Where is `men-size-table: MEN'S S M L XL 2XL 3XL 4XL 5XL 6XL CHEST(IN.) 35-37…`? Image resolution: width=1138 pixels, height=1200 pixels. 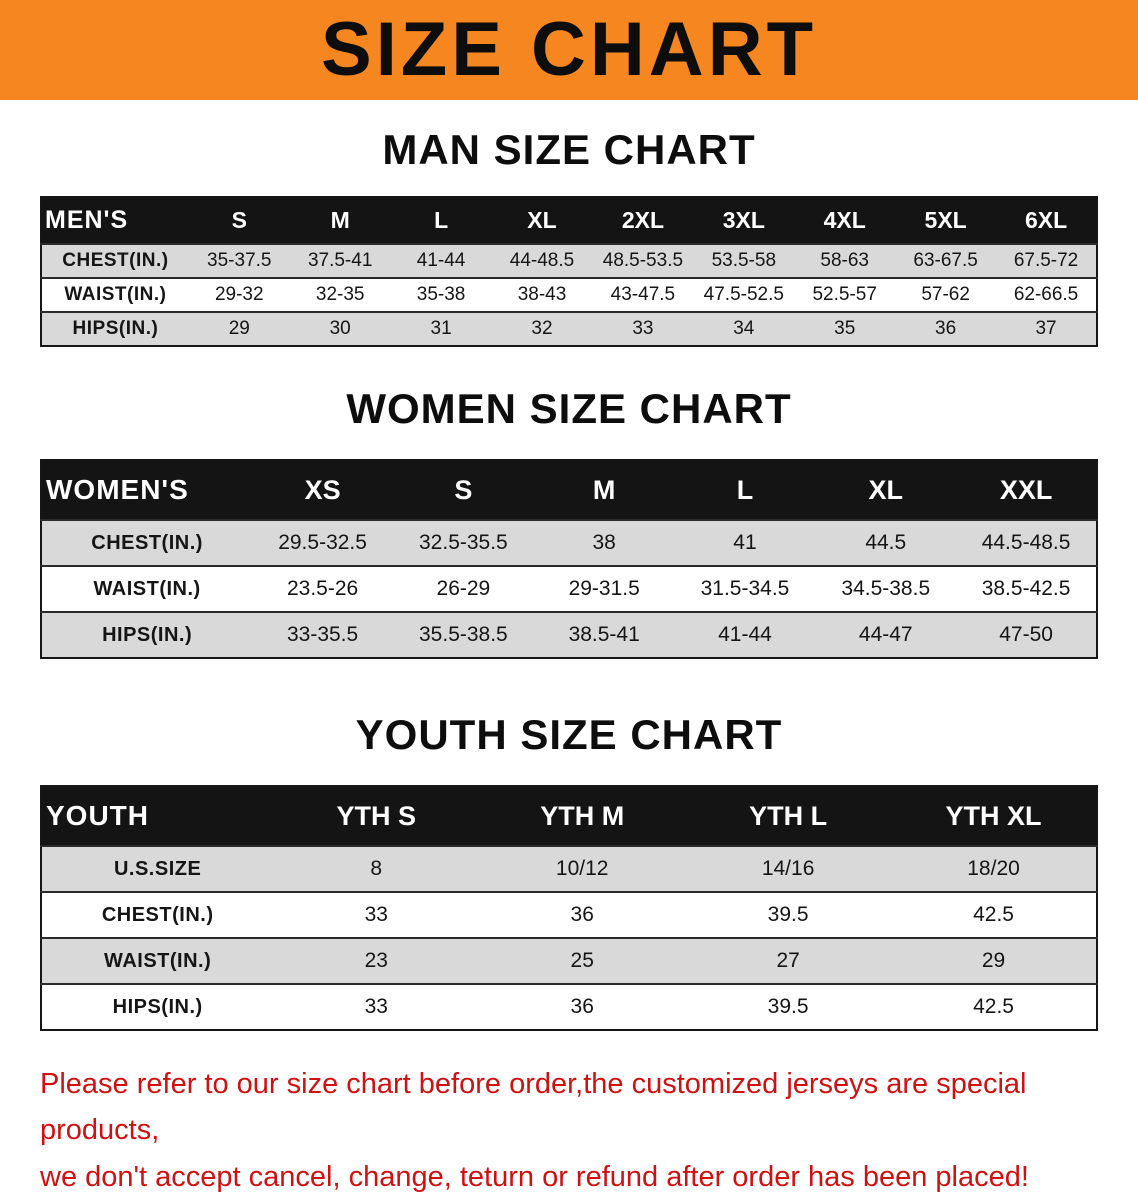 men-size-table: MEN'S S M L XL 2XL 3XL 4XL 5XL 6XL CHEST(IN.) 35-37… is located at coordinates (569, 271).